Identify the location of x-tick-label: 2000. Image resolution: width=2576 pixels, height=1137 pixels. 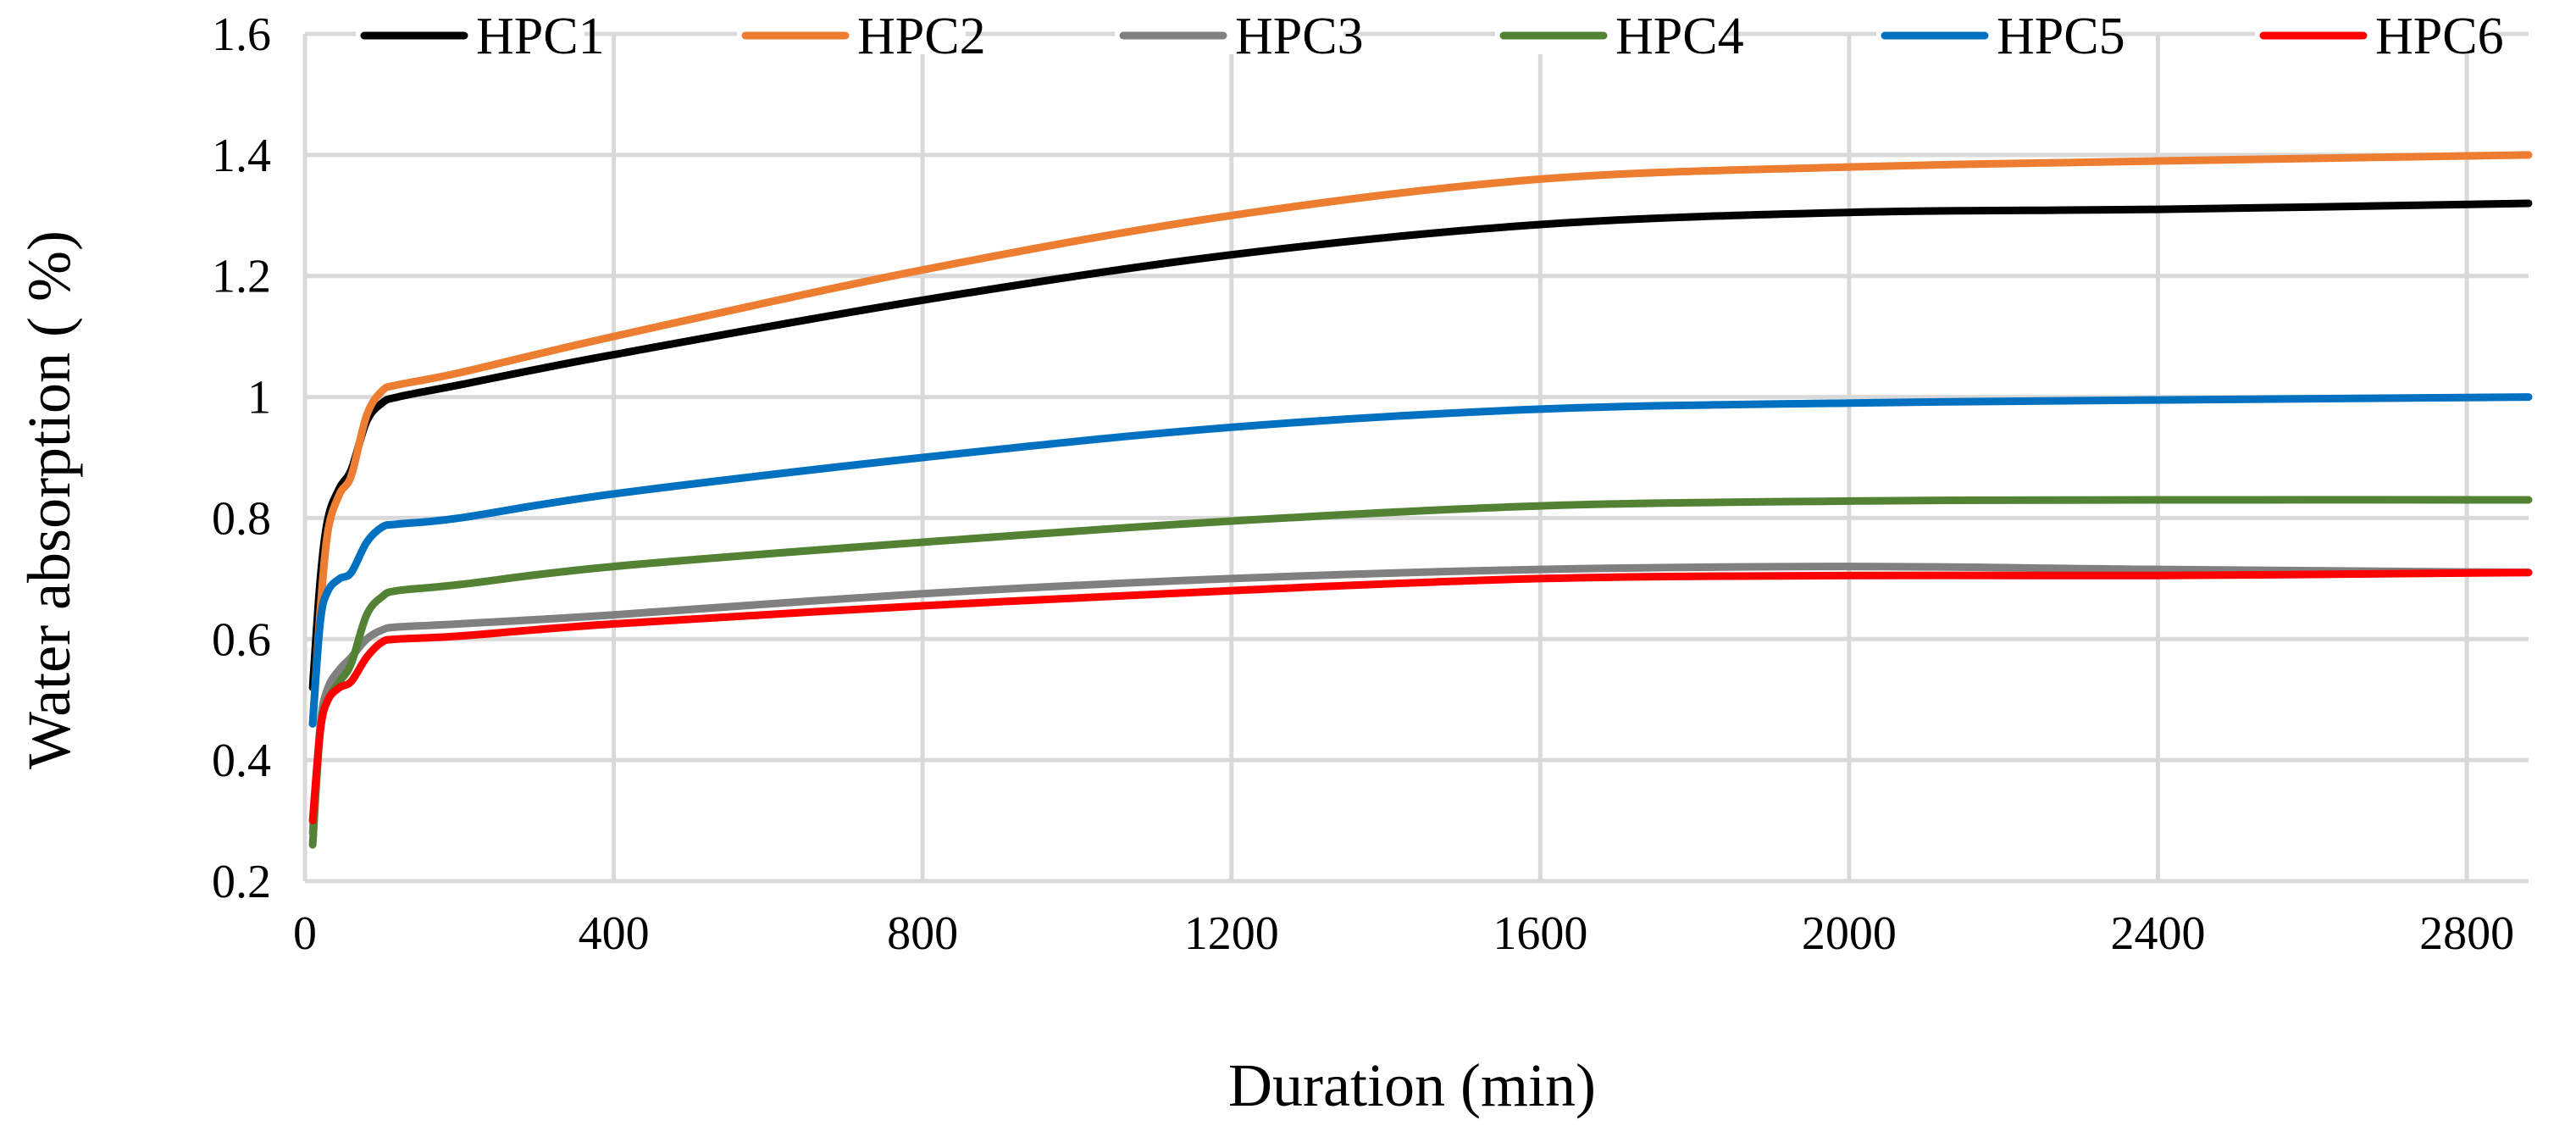
(1849, 933).